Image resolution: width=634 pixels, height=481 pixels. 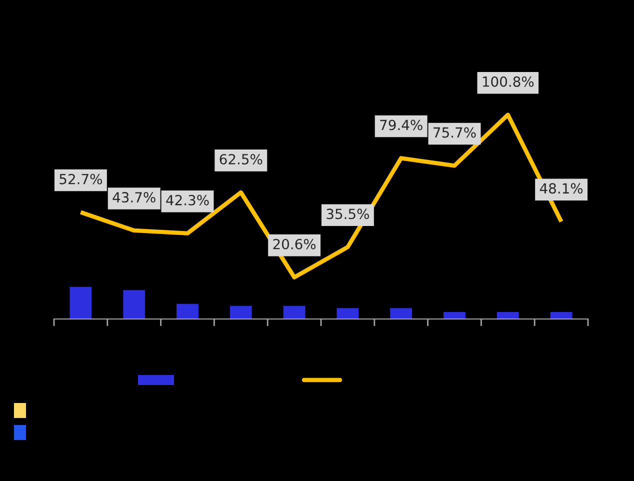 I want to click on data-label: 42.3%, so click(x=187, y=200).